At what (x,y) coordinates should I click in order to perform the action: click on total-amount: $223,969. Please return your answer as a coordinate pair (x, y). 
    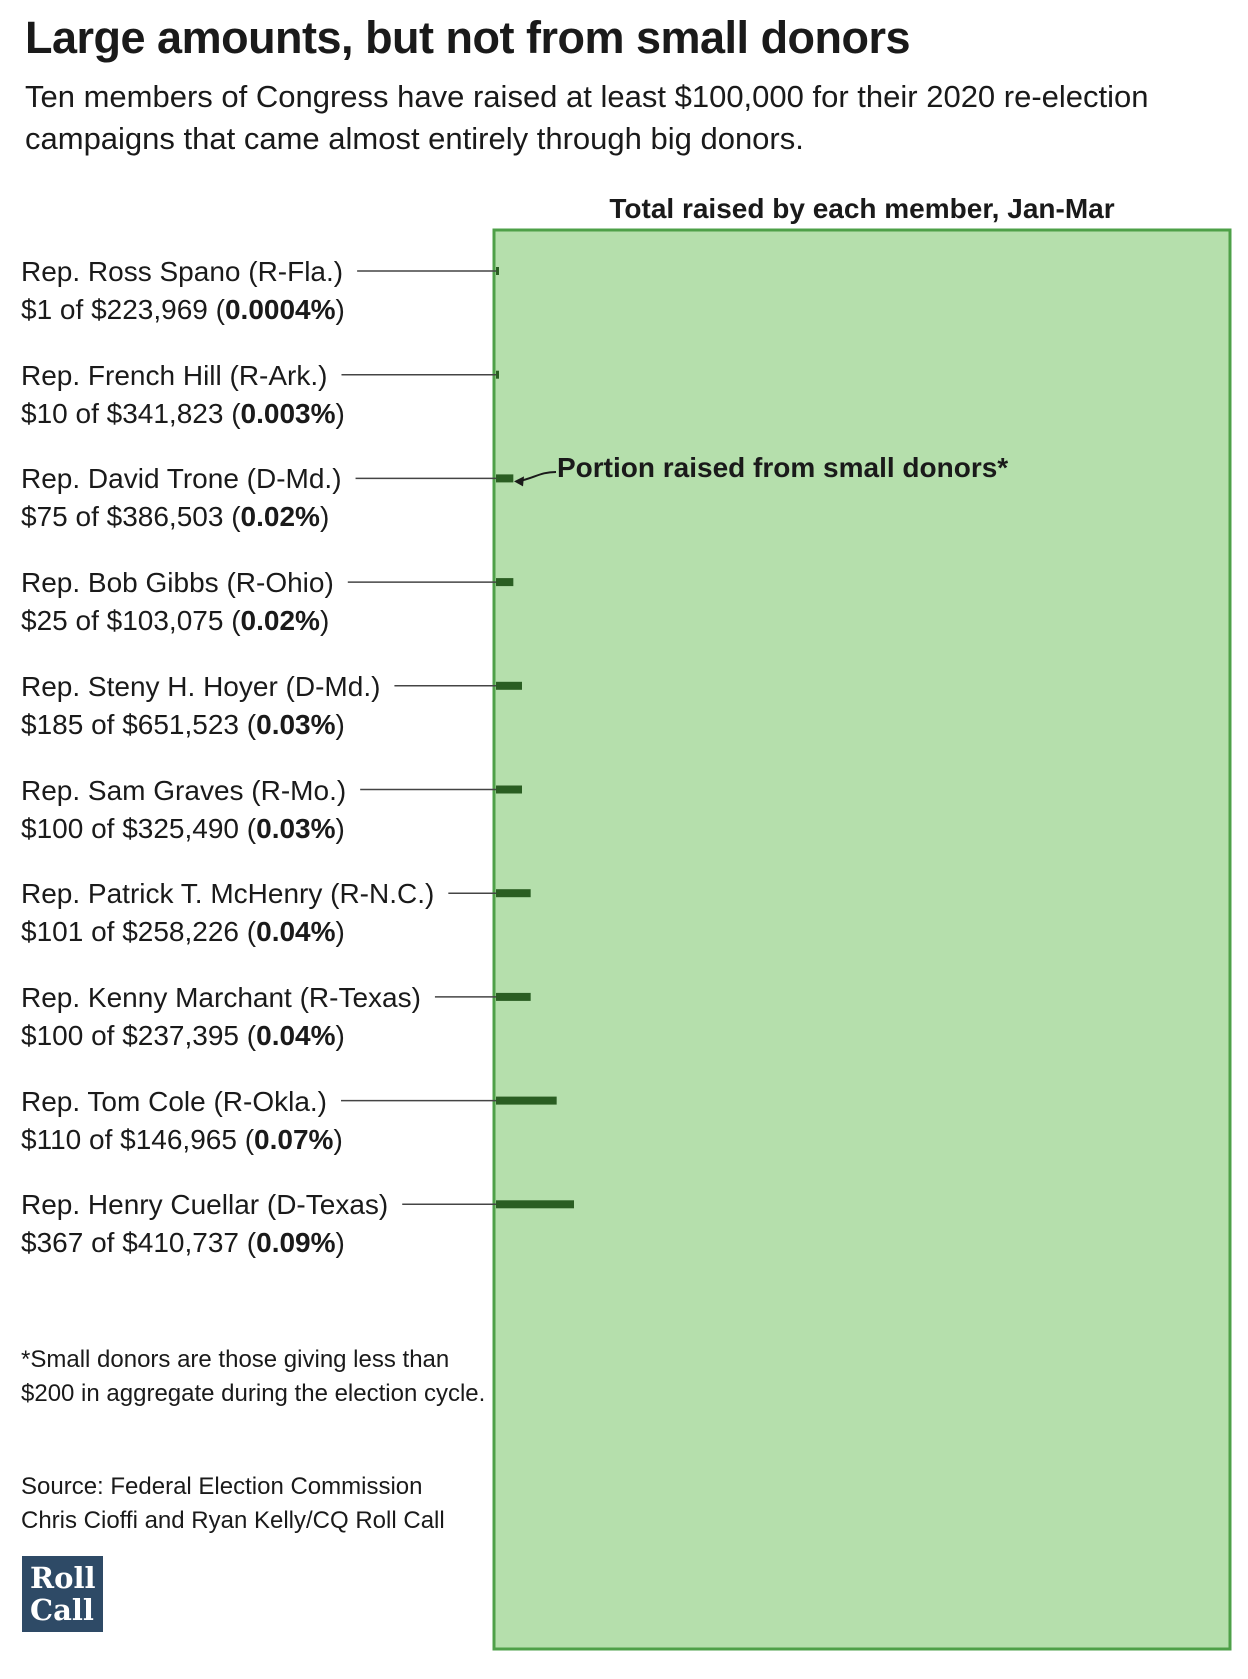
    Looking at the image, I should click on (149, 309).